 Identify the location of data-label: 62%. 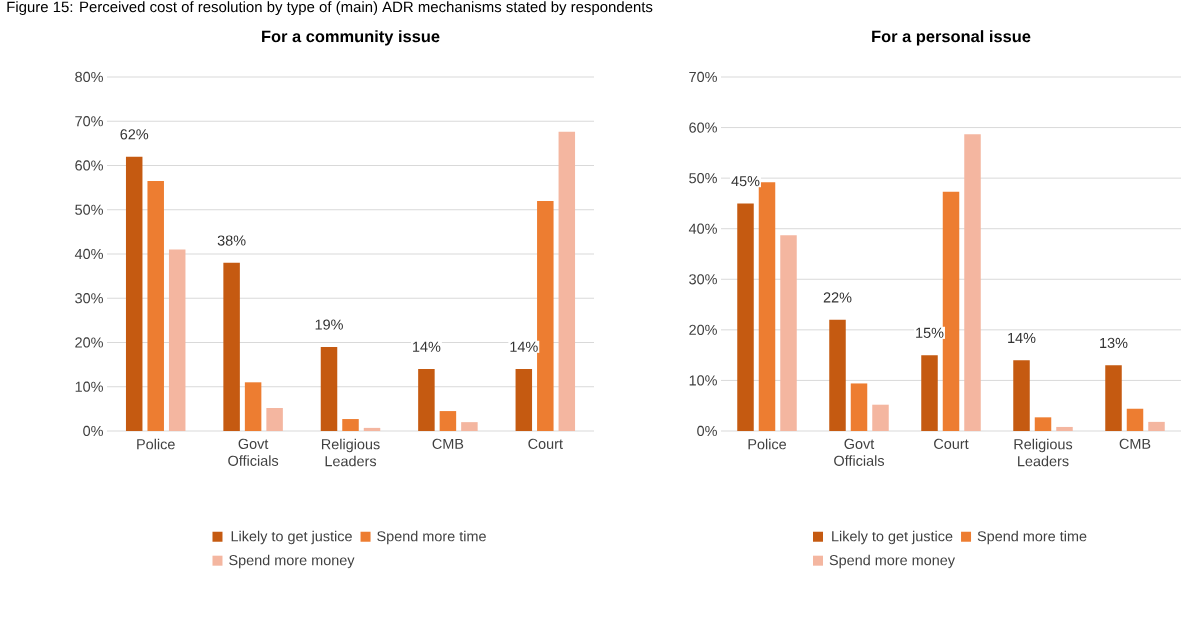
(134, 134).